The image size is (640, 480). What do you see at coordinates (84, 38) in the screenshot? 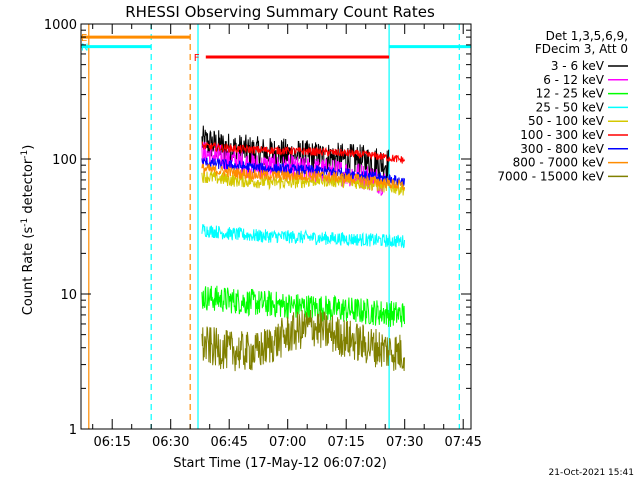
I see `flag-label-E: E` at bounding box center [84, 38].